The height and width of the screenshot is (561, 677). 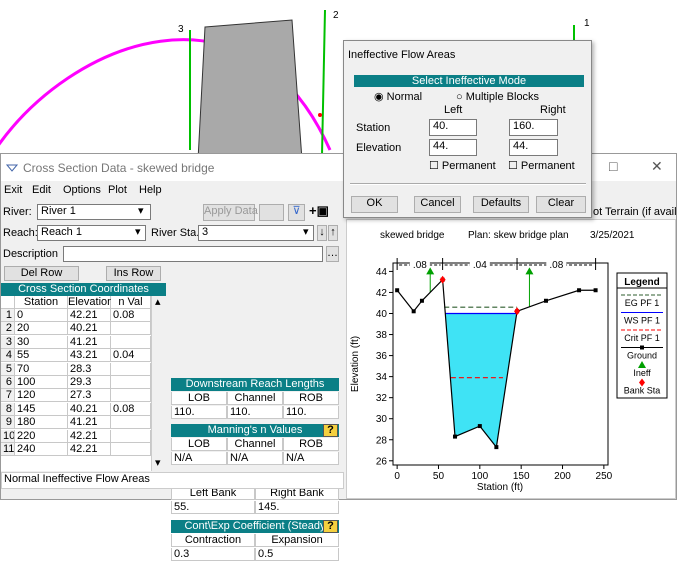 What do you see at coordinates (256, 233) in the screenshot?
I see `river-sta-combo: 3` at bounding box center [256, 233].